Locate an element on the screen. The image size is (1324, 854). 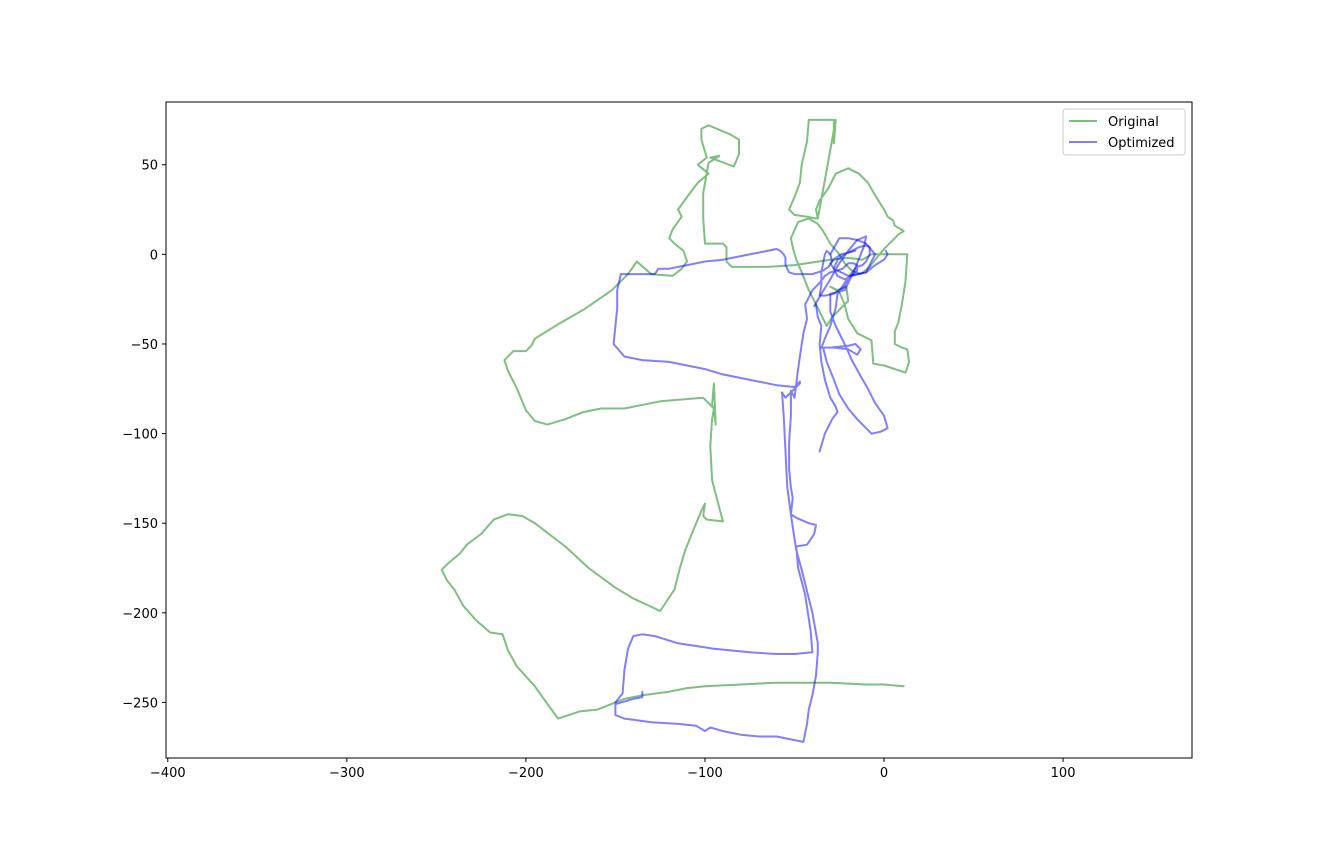
x-axis: −400 −300 −200 −100 0 100 is located at coordinates (613, 769).